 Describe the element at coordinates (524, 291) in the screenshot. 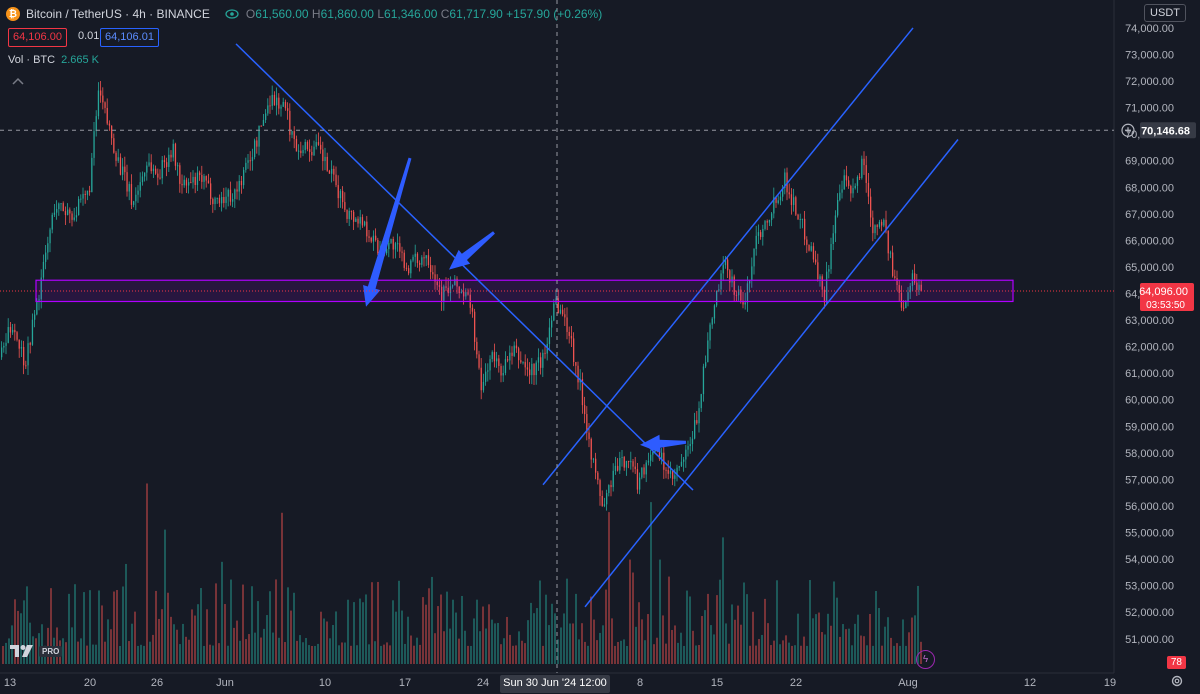

I see `support-zone` at that location.